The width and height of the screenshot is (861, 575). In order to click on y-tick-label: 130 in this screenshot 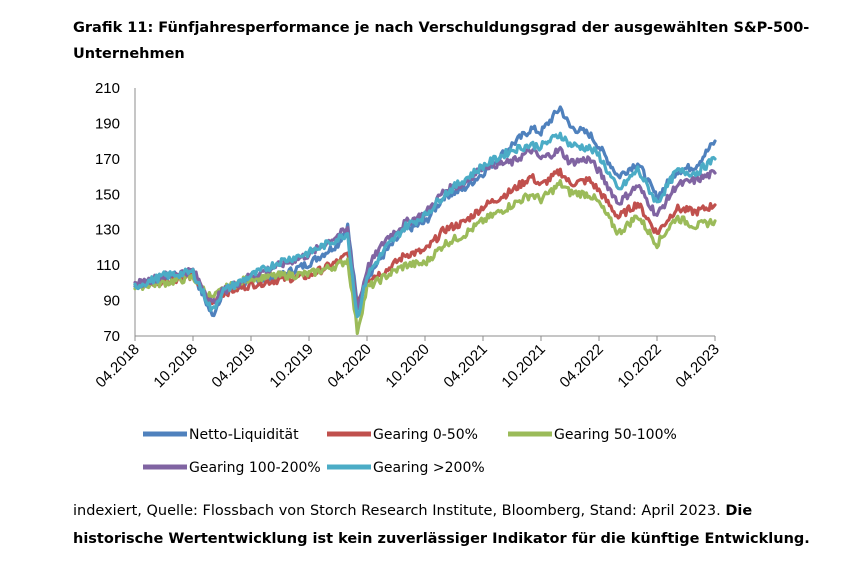, I will do `click(107, 230)`.